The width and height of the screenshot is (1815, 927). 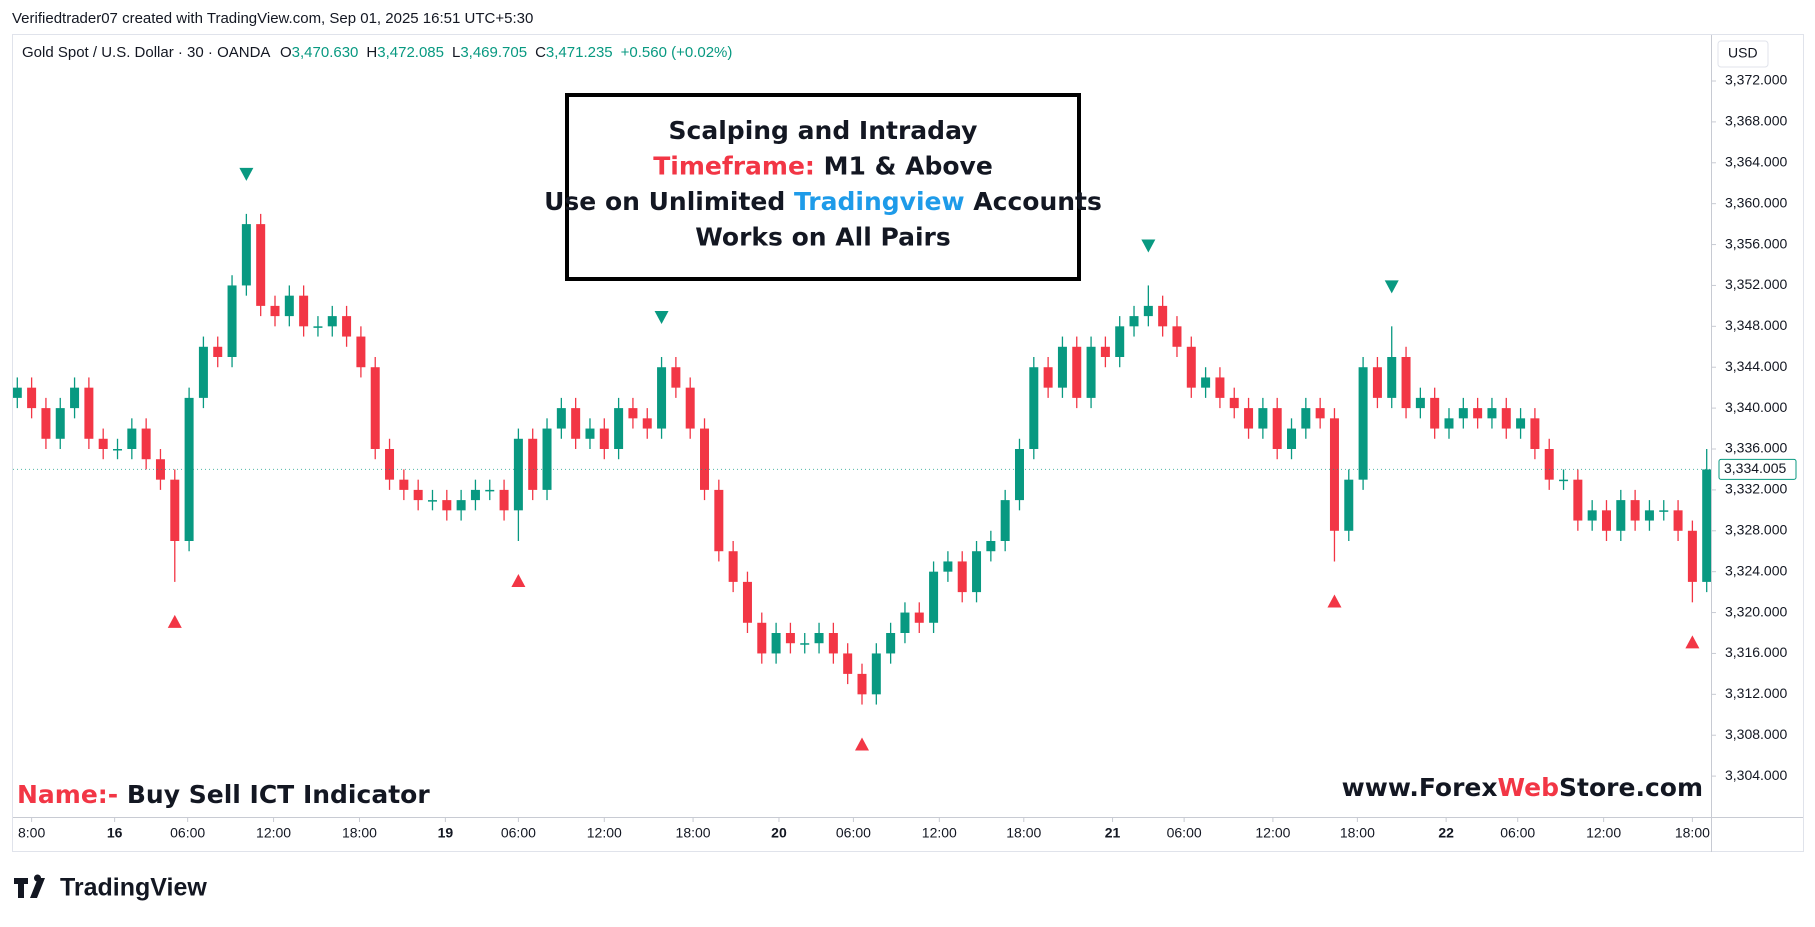 What do you see at coordinates (146, 52) in the screenshot?
I see `chart-title: Gold Spot / U.S. Dollar · 30 · OANDA` at bounding box center [146, 52].